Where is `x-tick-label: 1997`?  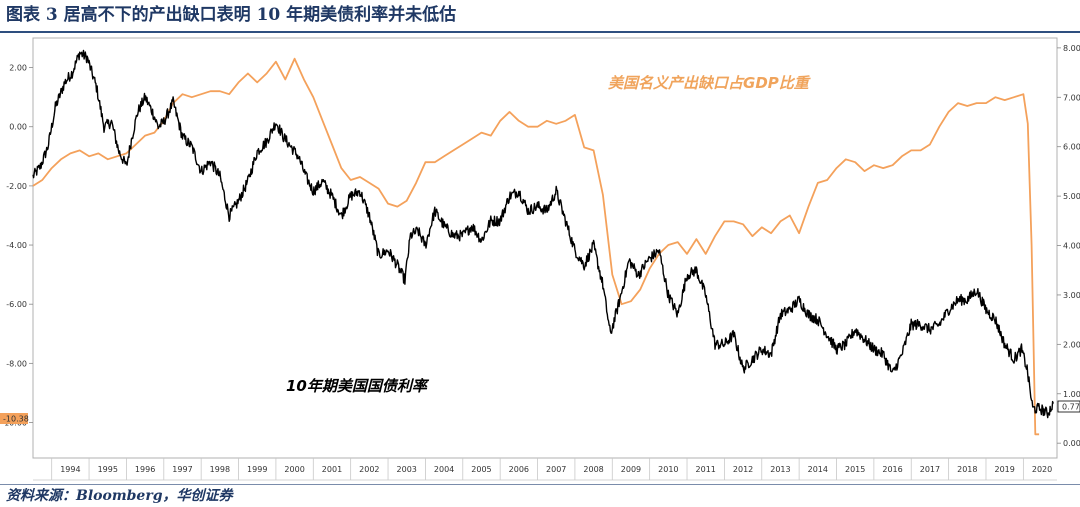 x-tick-label: 1997 is located at coordinates (182, 469).